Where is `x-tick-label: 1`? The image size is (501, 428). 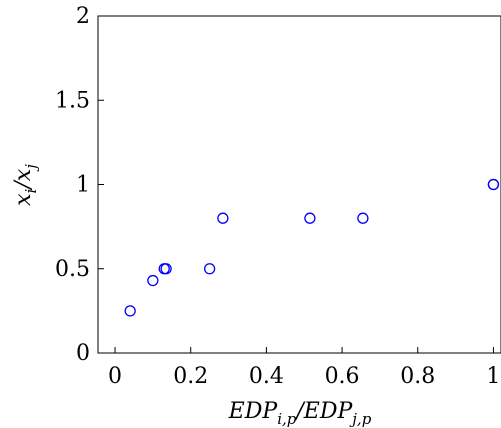
x-tick-label: 1 is located at coordinates (493, 376).